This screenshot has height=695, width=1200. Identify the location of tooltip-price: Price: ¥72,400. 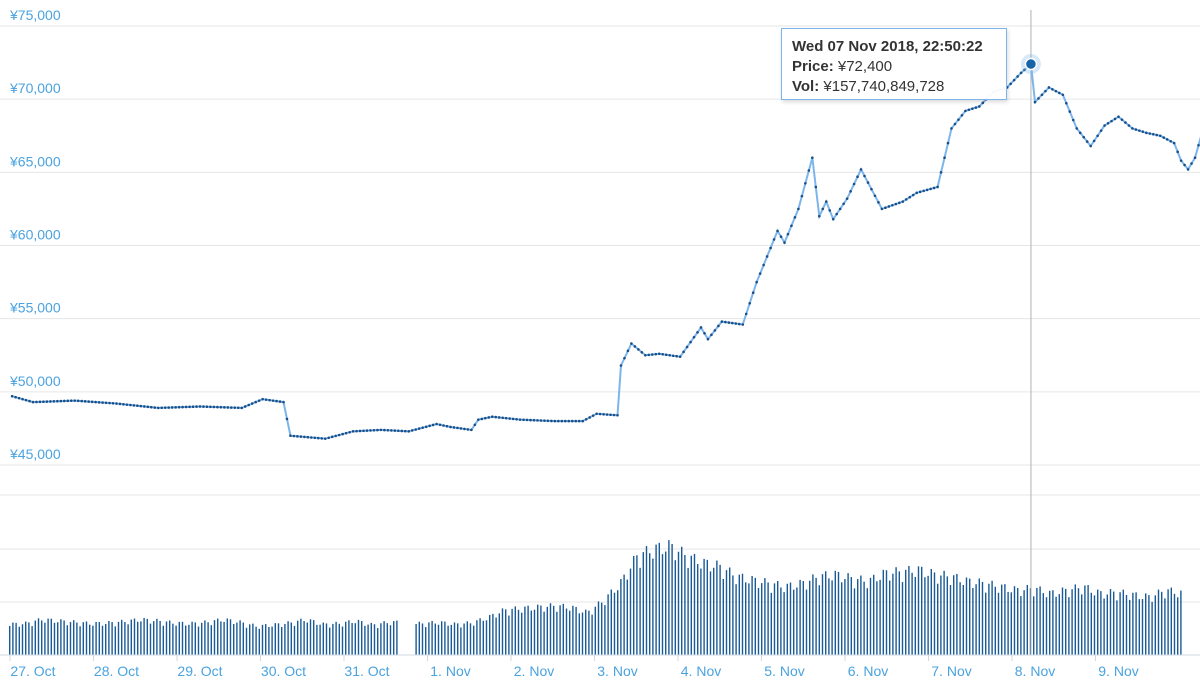
(894, 67).